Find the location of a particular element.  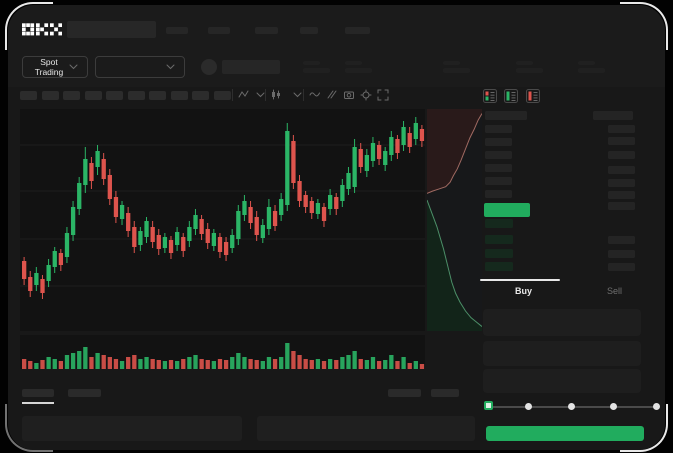

draw-tool-icon is located at coordinates (332, 95).